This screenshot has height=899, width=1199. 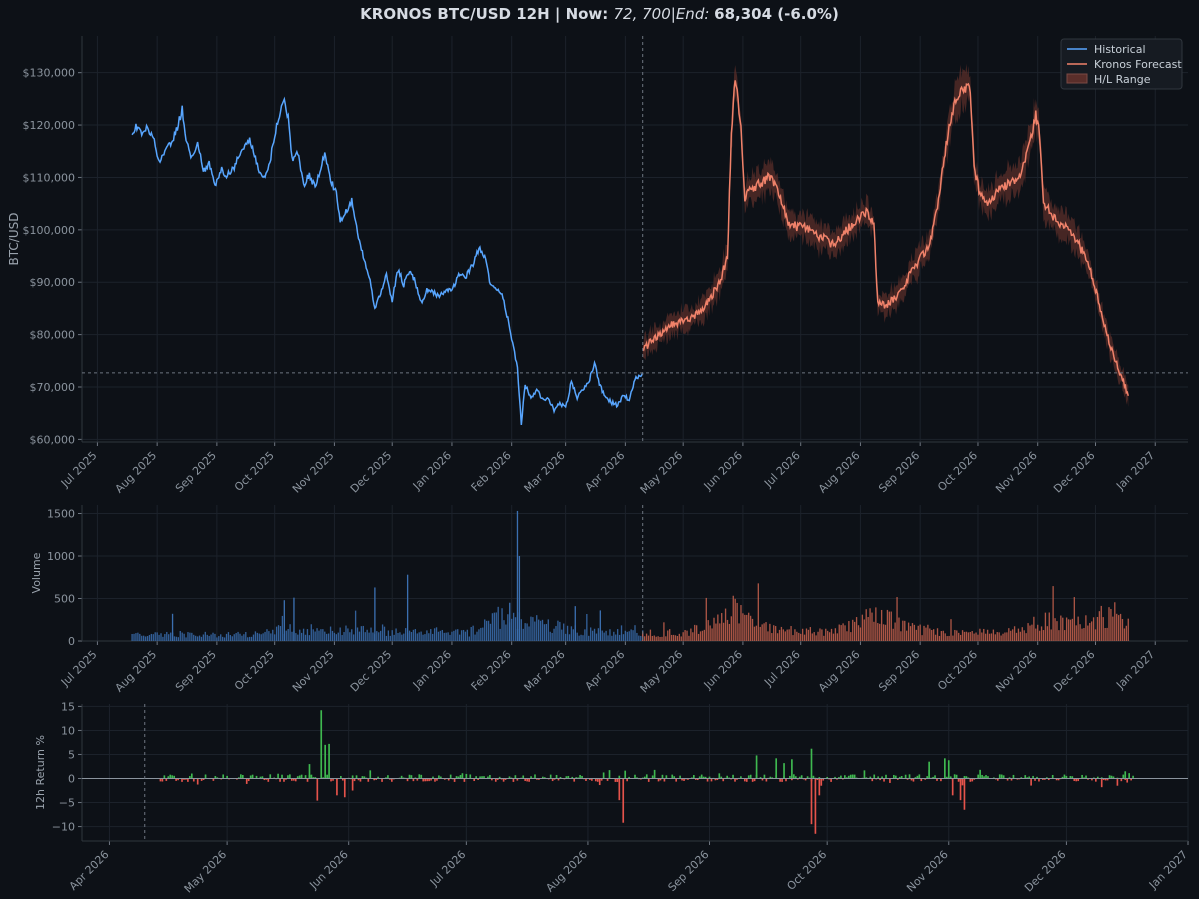 I want to click on legend-label: Kronos Forecast, so click(x=1138, y=64).